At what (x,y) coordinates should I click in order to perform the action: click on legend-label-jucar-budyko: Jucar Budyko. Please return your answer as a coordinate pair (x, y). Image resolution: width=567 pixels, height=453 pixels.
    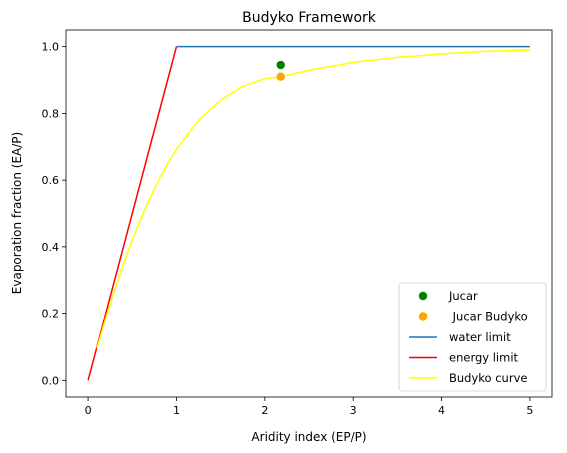
    Looking at the image, I should click on (488, 317).